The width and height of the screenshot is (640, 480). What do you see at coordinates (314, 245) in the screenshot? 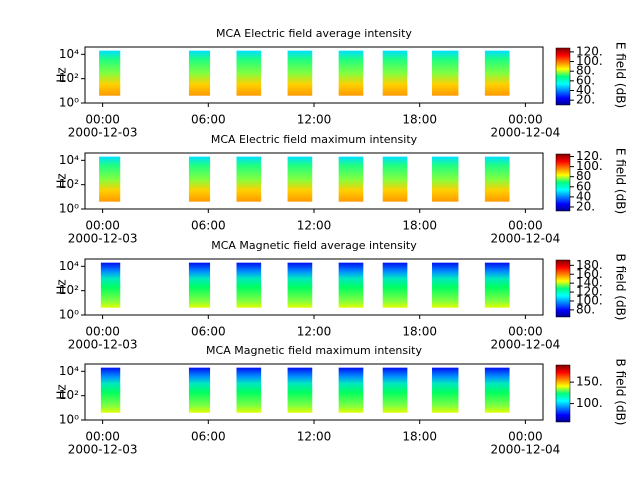
I see `panel-title: MCA Magnetic field average intensity` at bounding box center [314, 245].